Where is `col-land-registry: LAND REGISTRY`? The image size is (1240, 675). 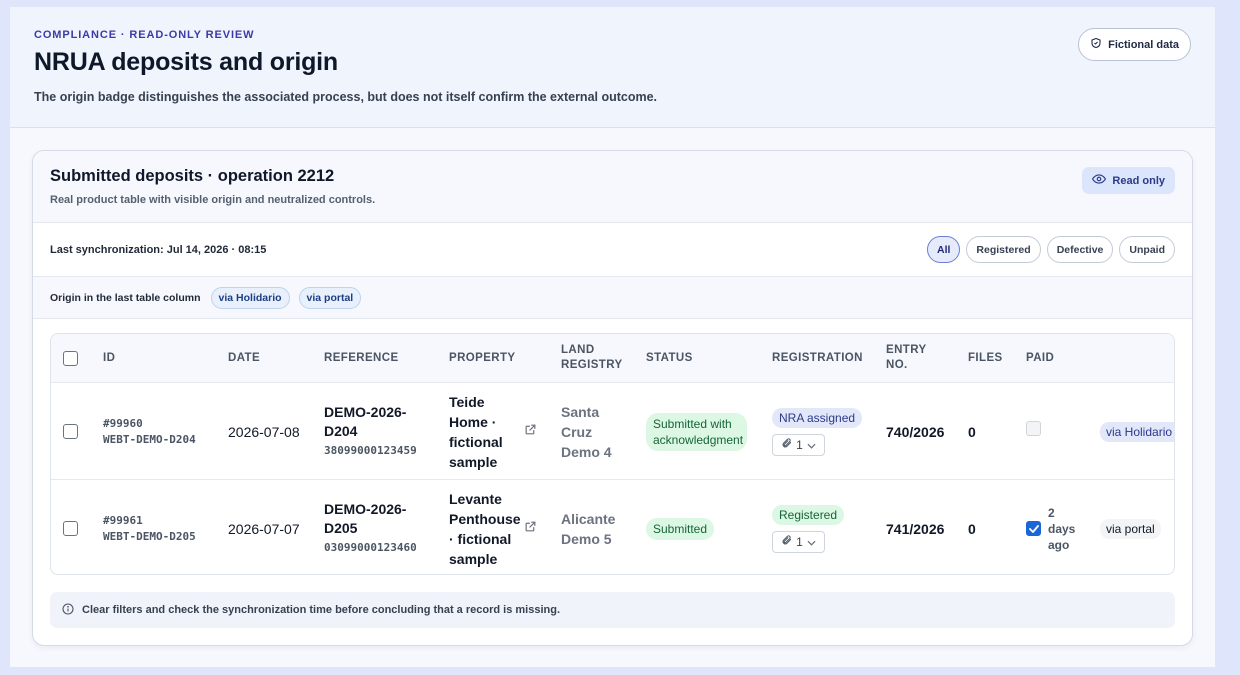
col-land-registry: LAND REGISTRY is located at coordinates (592, 358).